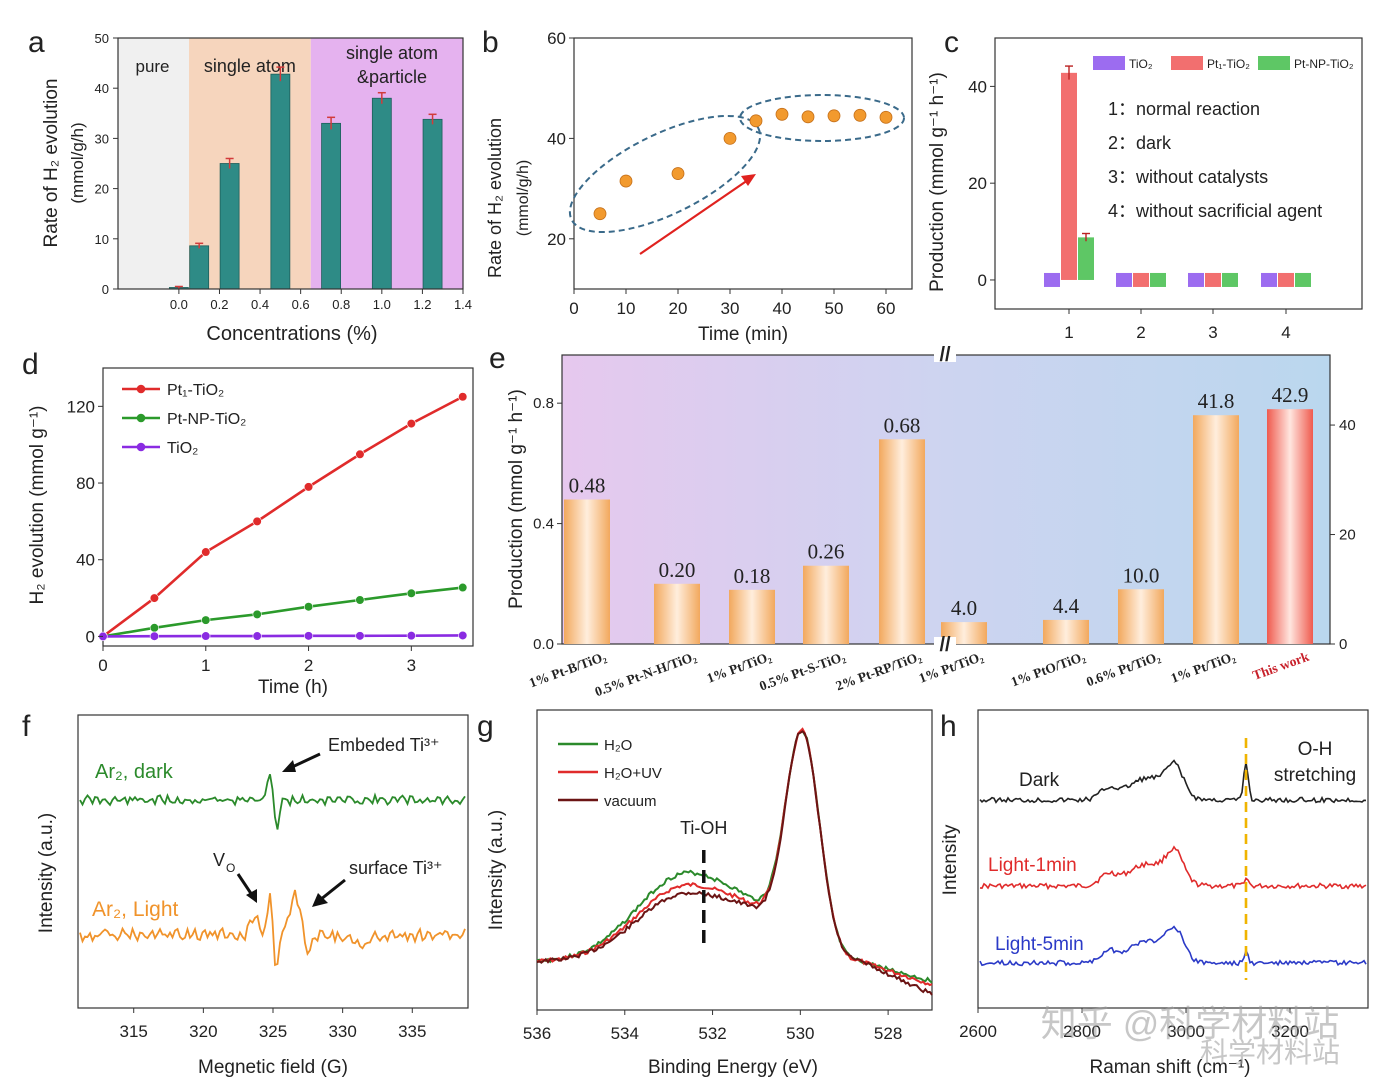 The image size is (1378, 1080). I want to click on x-tick-label: 1, so click(205, 665).